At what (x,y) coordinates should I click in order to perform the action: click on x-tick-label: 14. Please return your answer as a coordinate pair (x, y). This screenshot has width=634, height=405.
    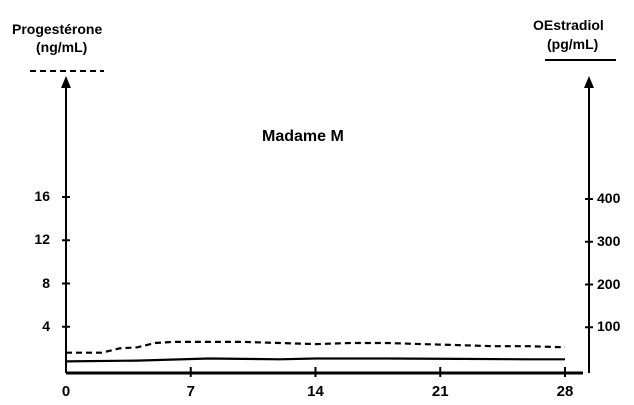
    Looking at the image, I should click on (315, 391).